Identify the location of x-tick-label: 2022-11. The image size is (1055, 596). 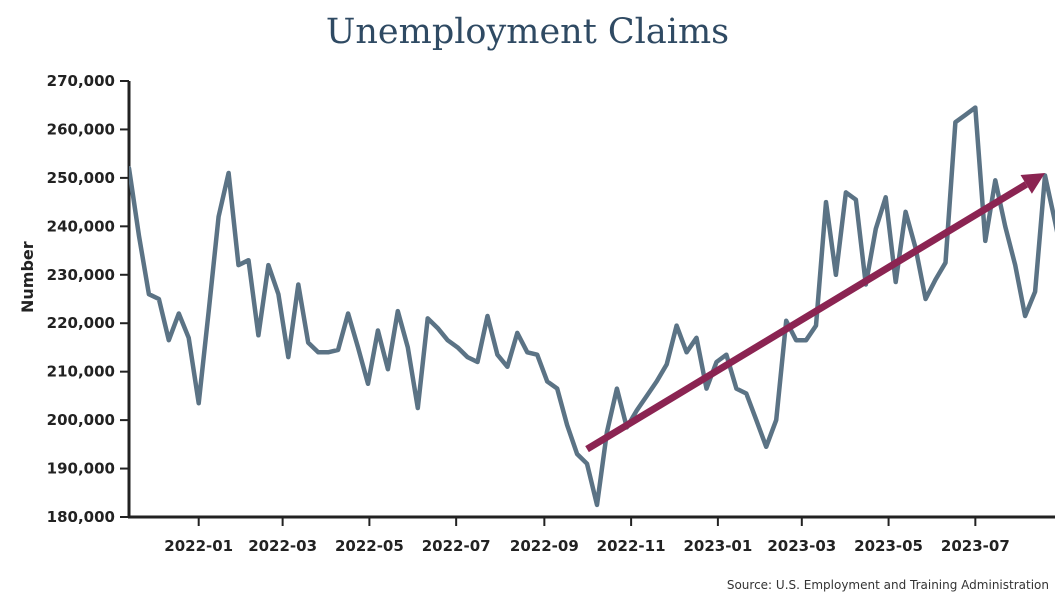
(631, 546).